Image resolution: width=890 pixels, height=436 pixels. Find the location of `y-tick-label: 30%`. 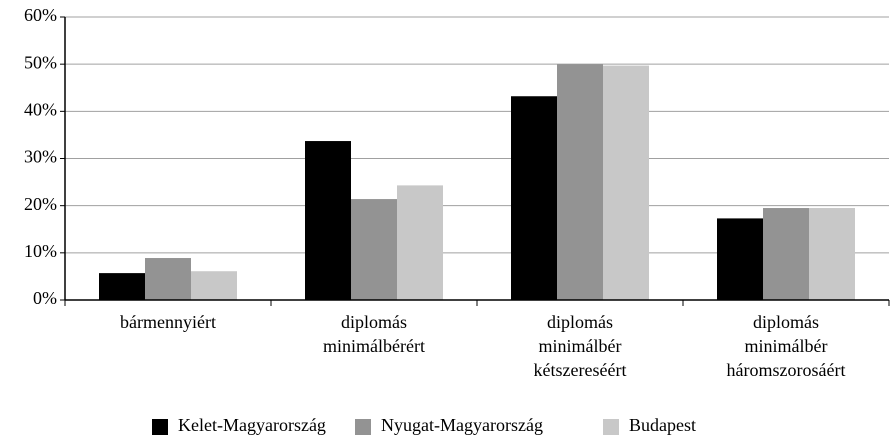

y-tick-label: 30% is located at coordinates (40, 157).